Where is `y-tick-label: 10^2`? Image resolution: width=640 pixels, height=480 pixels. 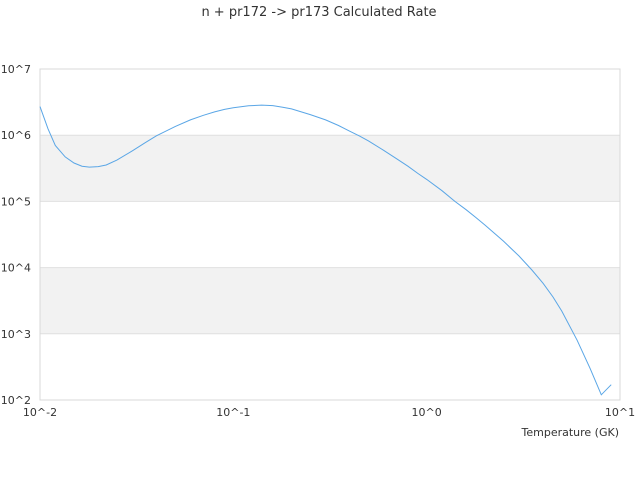 y-tick-label: 10^2 is located at coordinates (16, 400).